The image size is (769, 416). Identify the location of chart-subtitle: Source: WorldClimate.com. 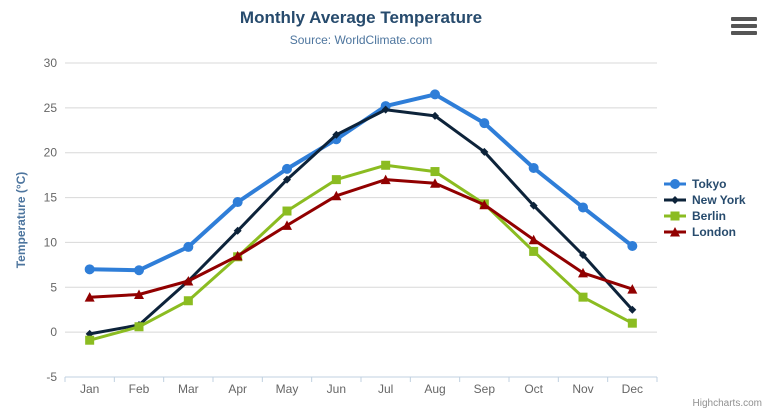
(361, 40).